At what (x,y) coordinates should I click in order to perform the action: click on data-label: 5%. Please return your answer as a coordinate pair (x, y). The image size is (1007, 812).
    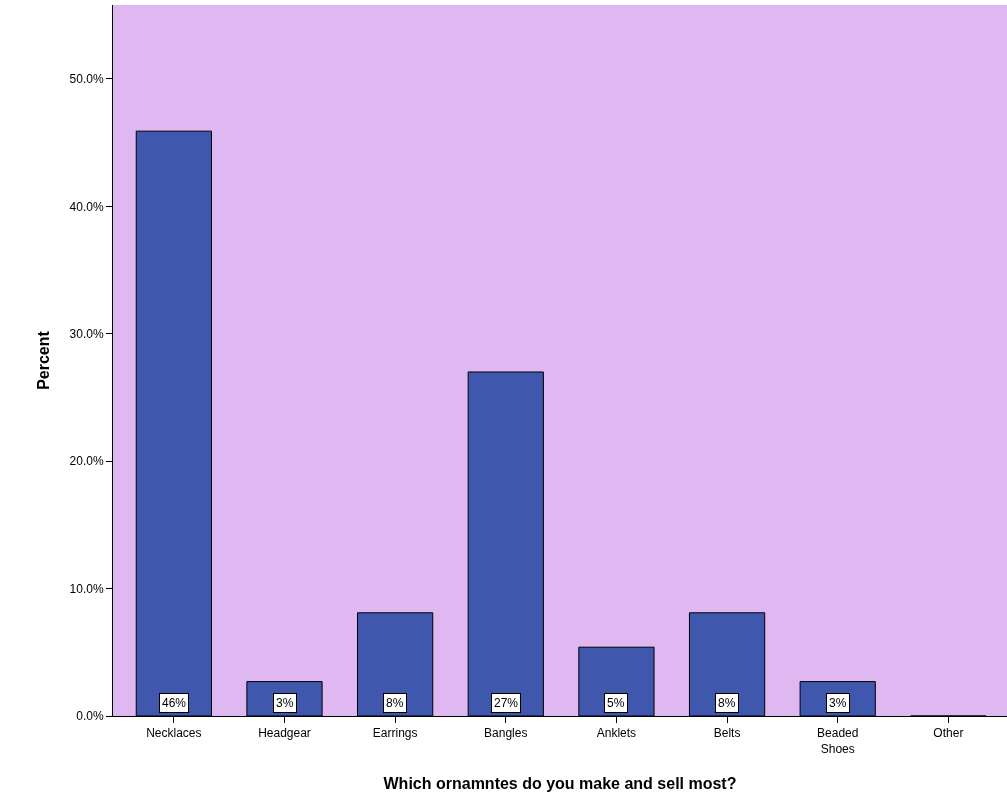
    Looking at the image, I should click on (616, 703).